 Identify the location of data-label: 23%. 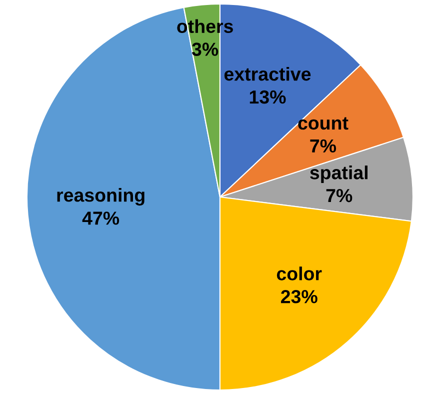
(299, 297).